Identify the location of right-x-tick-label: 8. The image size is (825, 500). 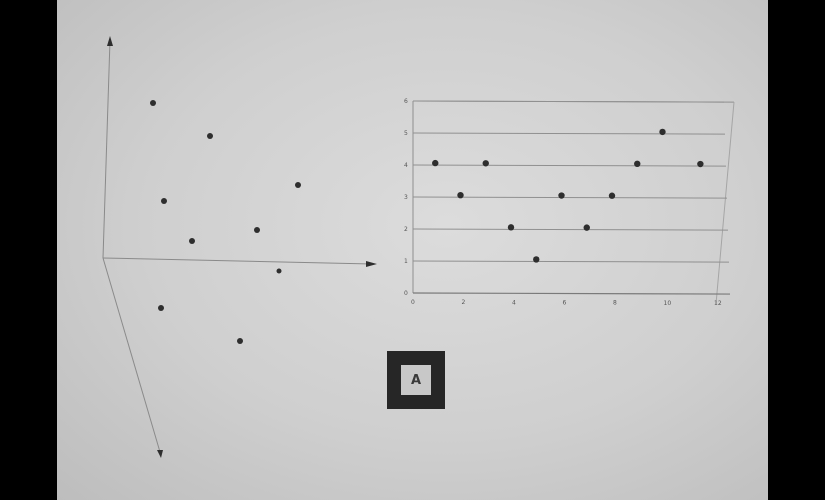
(615, 303).